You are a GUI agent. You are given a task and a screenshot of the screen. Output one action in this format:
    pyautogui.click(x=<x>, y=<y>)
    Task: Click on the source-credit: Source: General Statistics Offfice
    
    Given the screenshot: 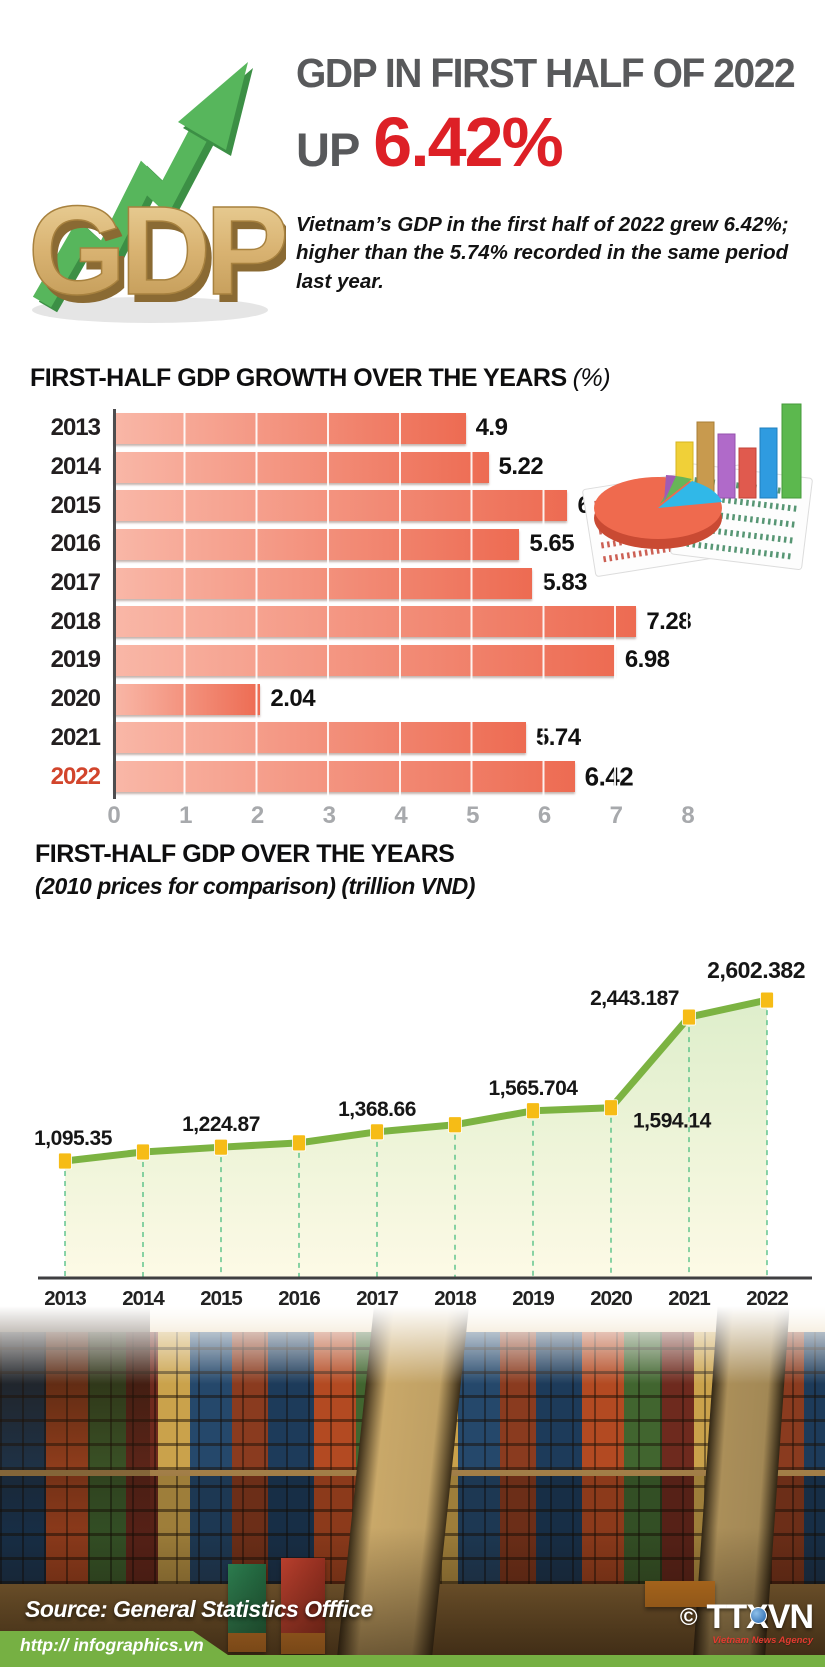 What is the action you would take?
    pyautogui.click(x=199, y=1609)
    